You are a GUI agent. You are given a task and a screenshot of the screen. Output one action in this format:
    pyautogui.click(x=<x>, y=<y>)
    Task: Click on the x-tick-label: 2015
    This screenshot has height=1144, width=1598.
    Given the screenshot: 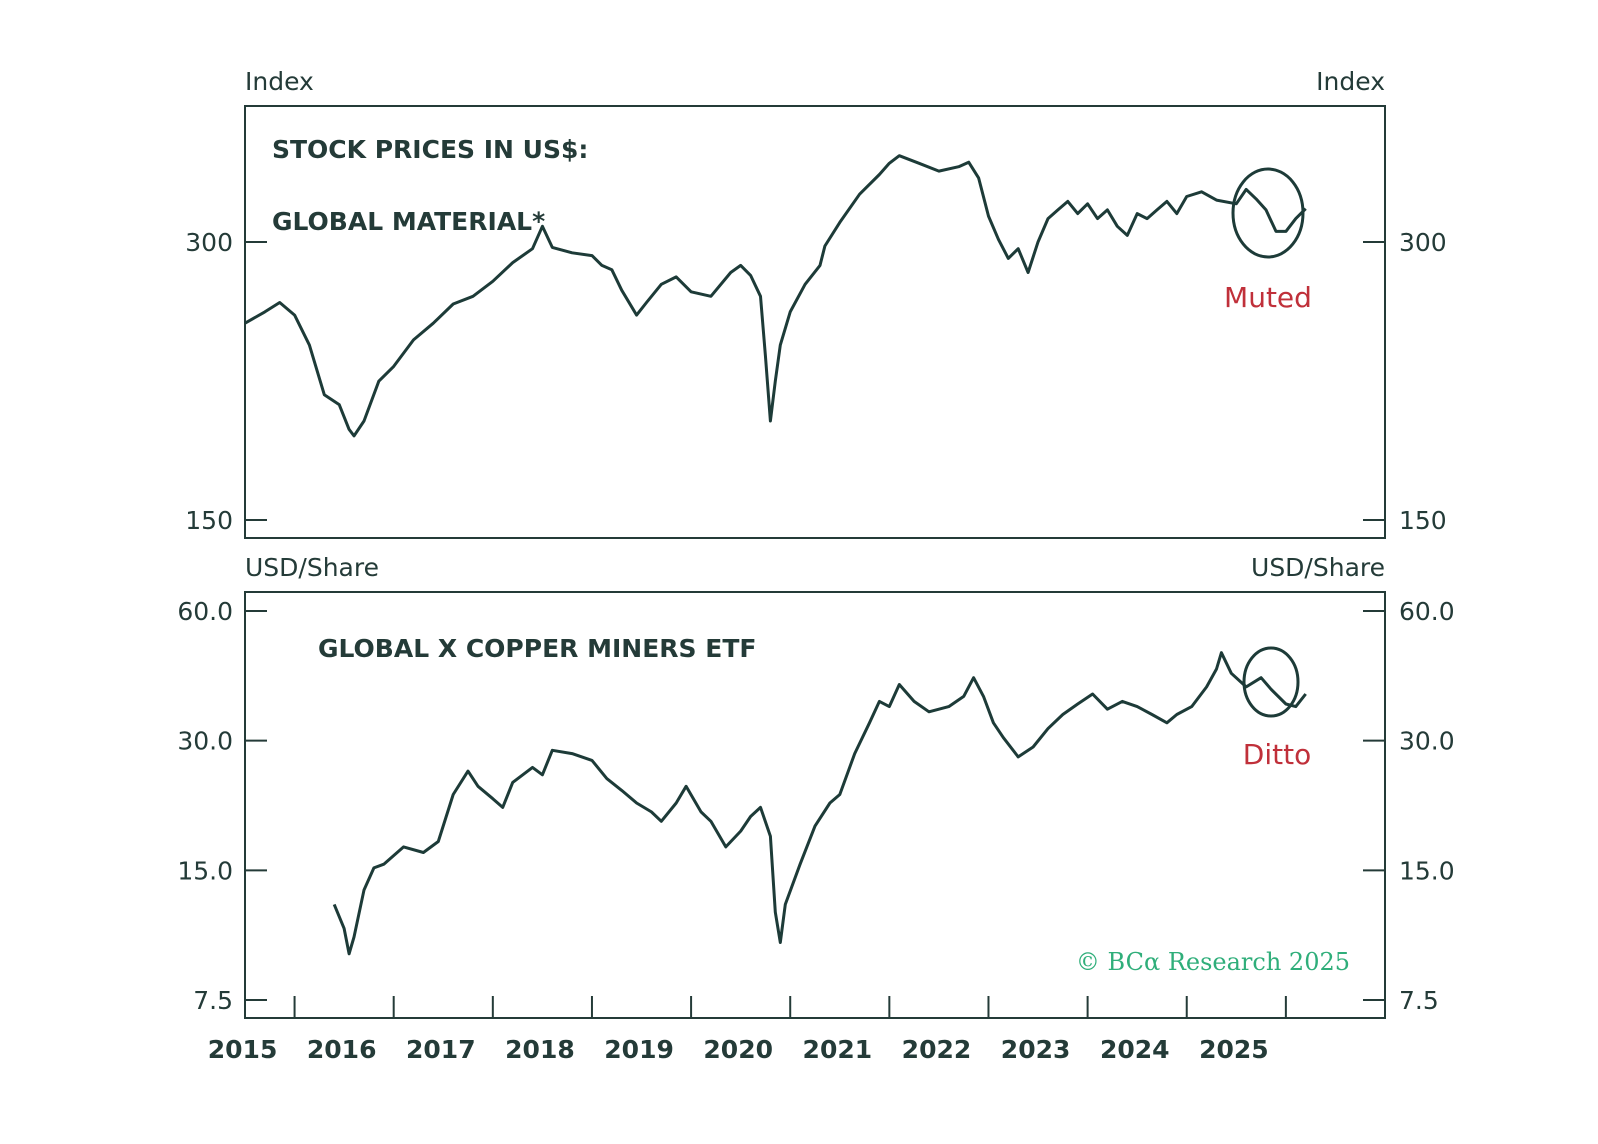 What is the action you would take?
    pyautogui.click(x=243, y=1049)
    